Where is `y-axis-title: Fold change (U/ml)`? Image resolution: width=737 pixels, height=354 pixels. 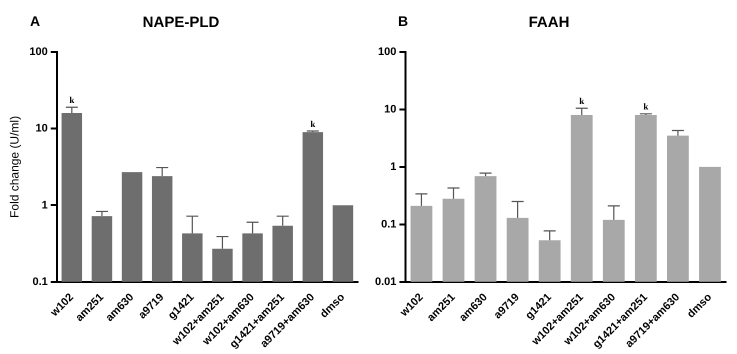 y-axis-title: Fold change (U/ml) is located at coordinates (15, 167).